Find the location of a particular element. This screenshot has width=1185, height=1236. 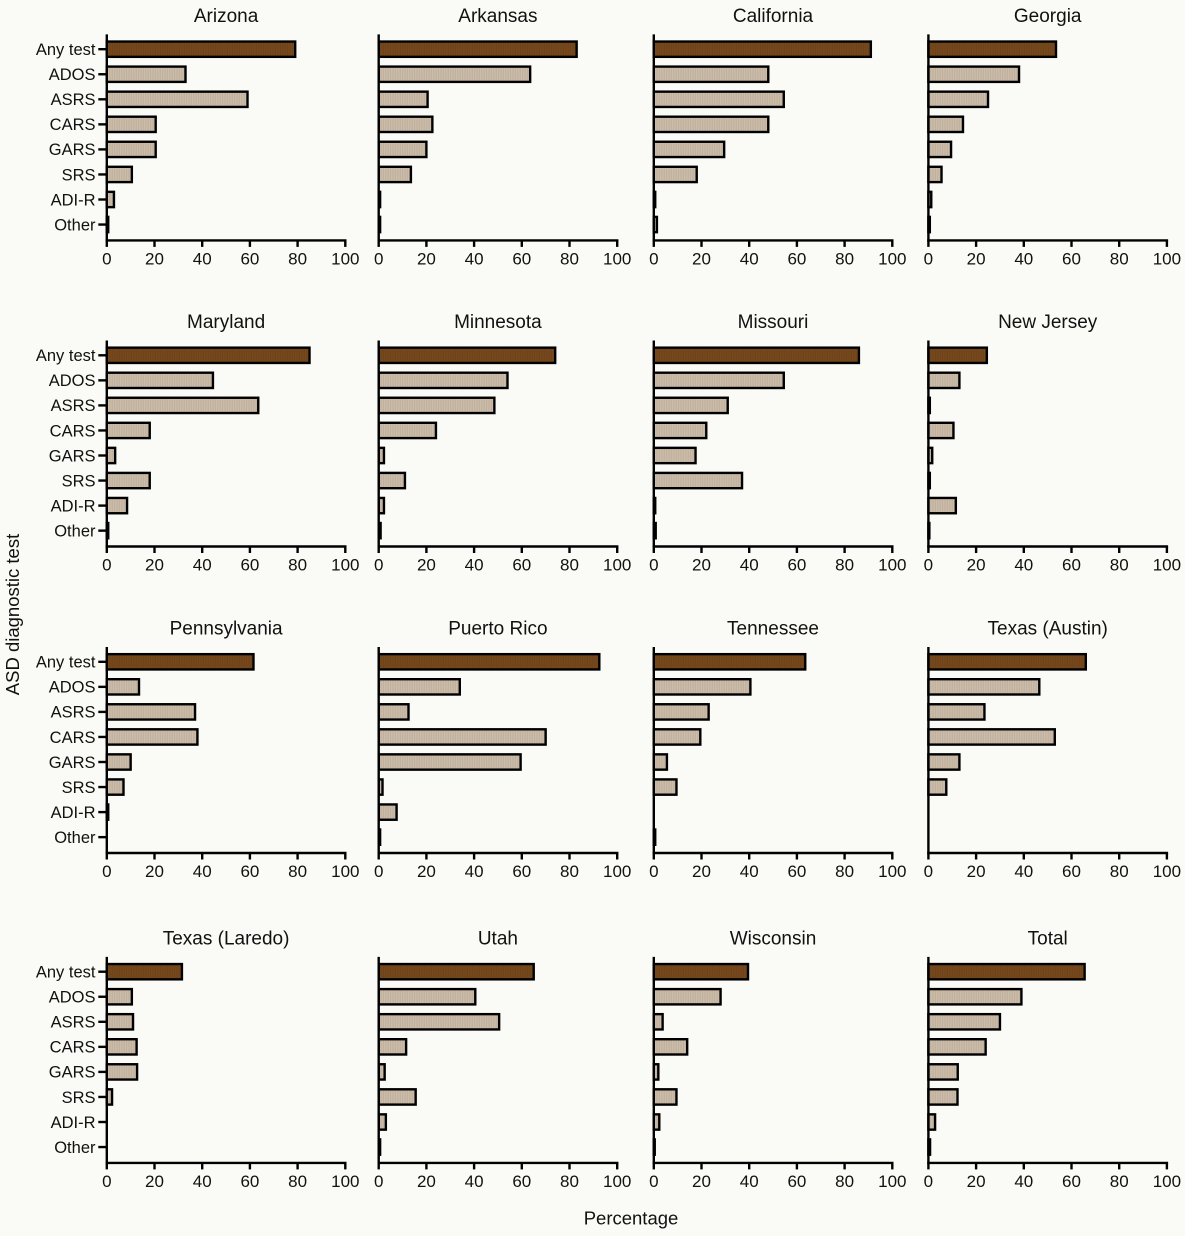

svg-text: Tennessee is located at coordinates (773, 629).